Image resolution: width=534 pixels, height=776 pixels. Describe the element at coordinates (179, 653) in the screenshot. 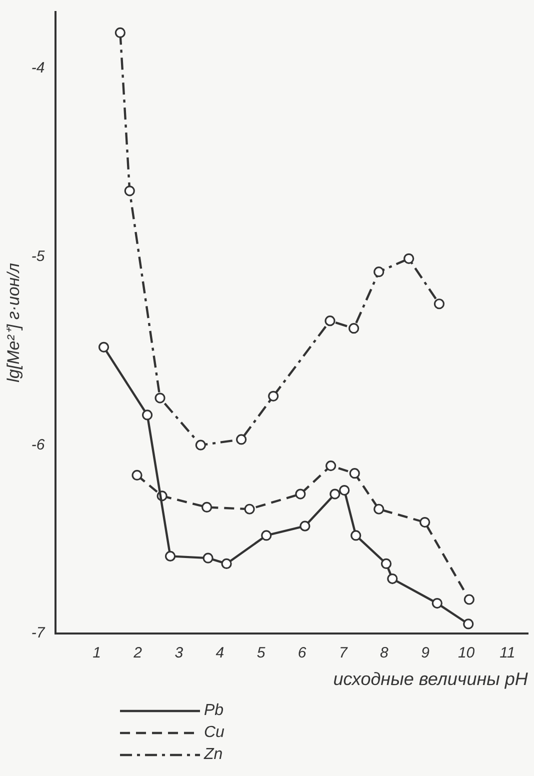

I see `x-tick-label: 3` at that location.